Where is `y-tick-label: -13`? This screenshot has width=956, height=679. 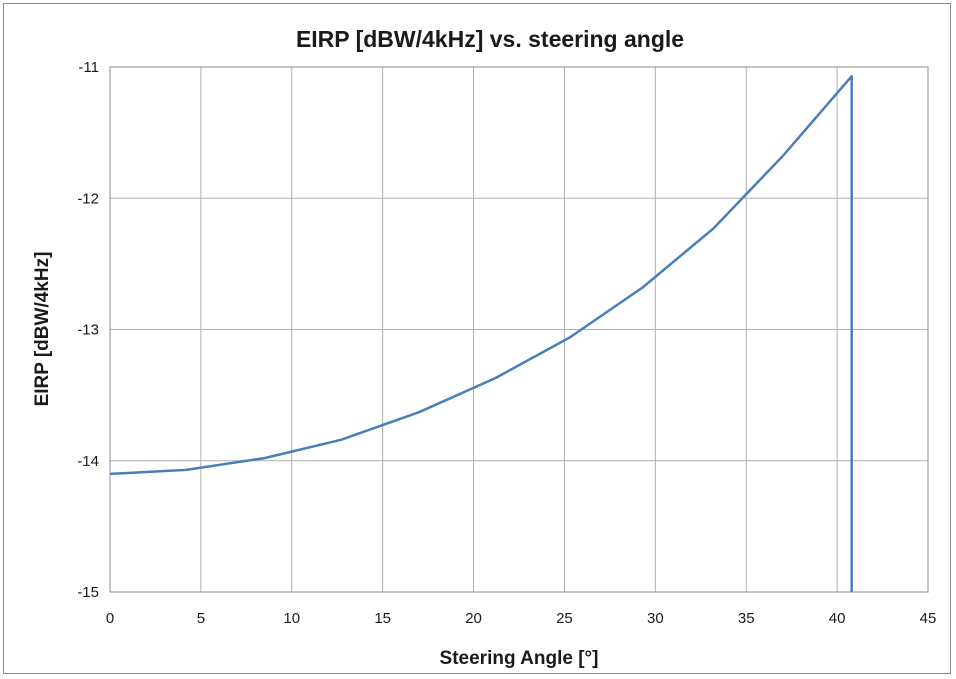
y-tick-label: -13 is located at coordinates (88, 330).